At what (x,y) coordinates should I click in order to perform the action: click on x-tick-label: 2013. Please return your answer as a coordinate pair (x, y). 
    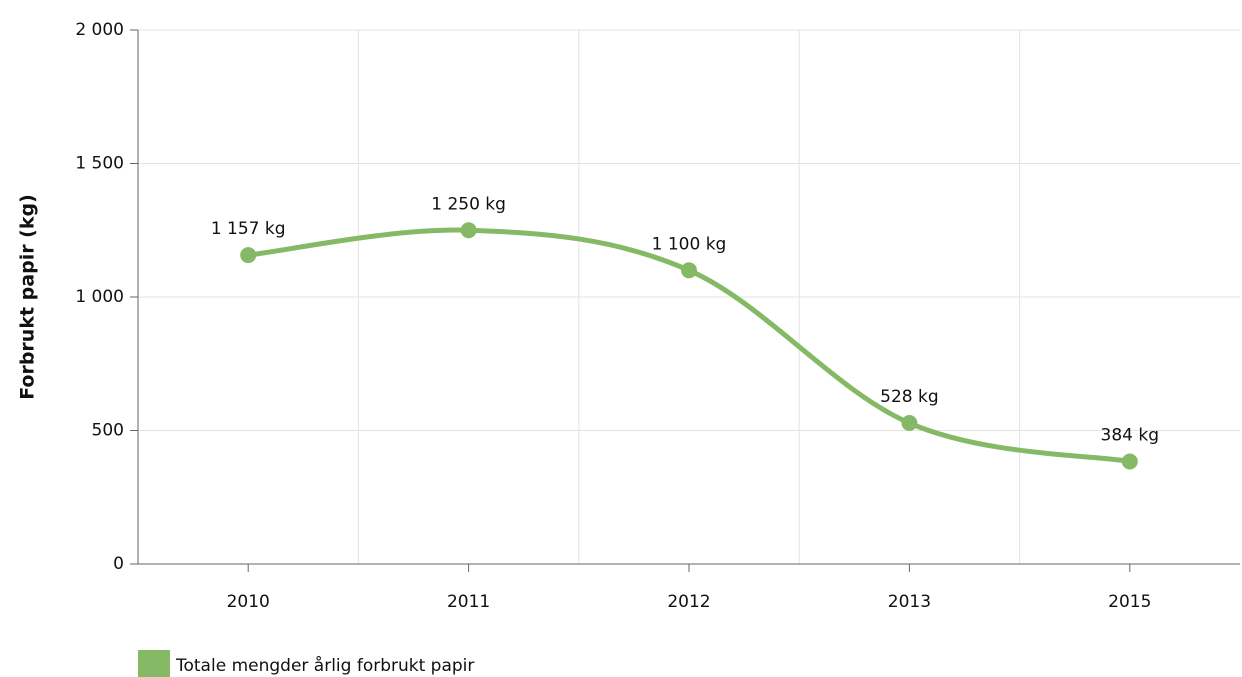
    Looking at the image, I should click on (909, 602).